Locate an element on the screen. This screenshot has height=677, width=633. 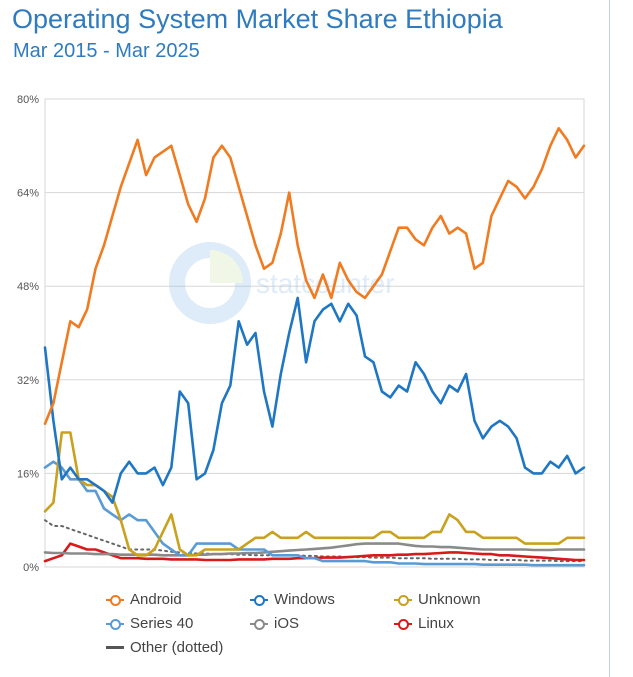
y-tick-label: 48% is located at coordinates (28, 287).